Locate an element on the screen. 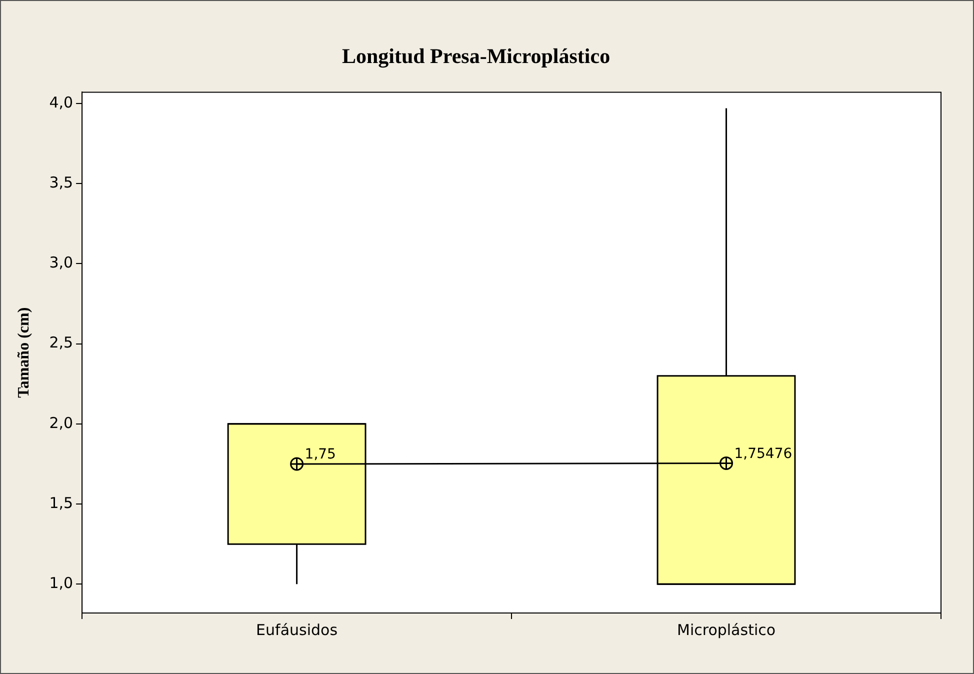  chart-title: Longitud Presa-Microplástico is located at coordinates (476, 56).